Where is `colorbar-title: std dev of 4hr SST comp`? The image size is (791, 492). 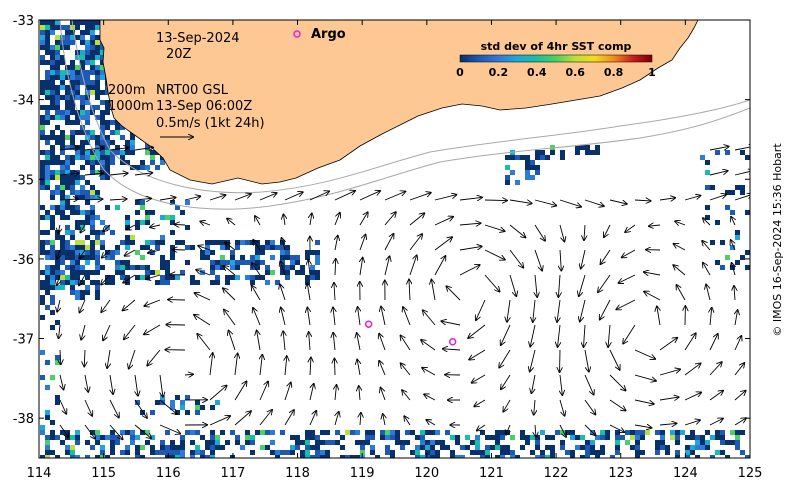 colorbar-title: std dev of 4hr SST comp is located at coordinates (556, 46).